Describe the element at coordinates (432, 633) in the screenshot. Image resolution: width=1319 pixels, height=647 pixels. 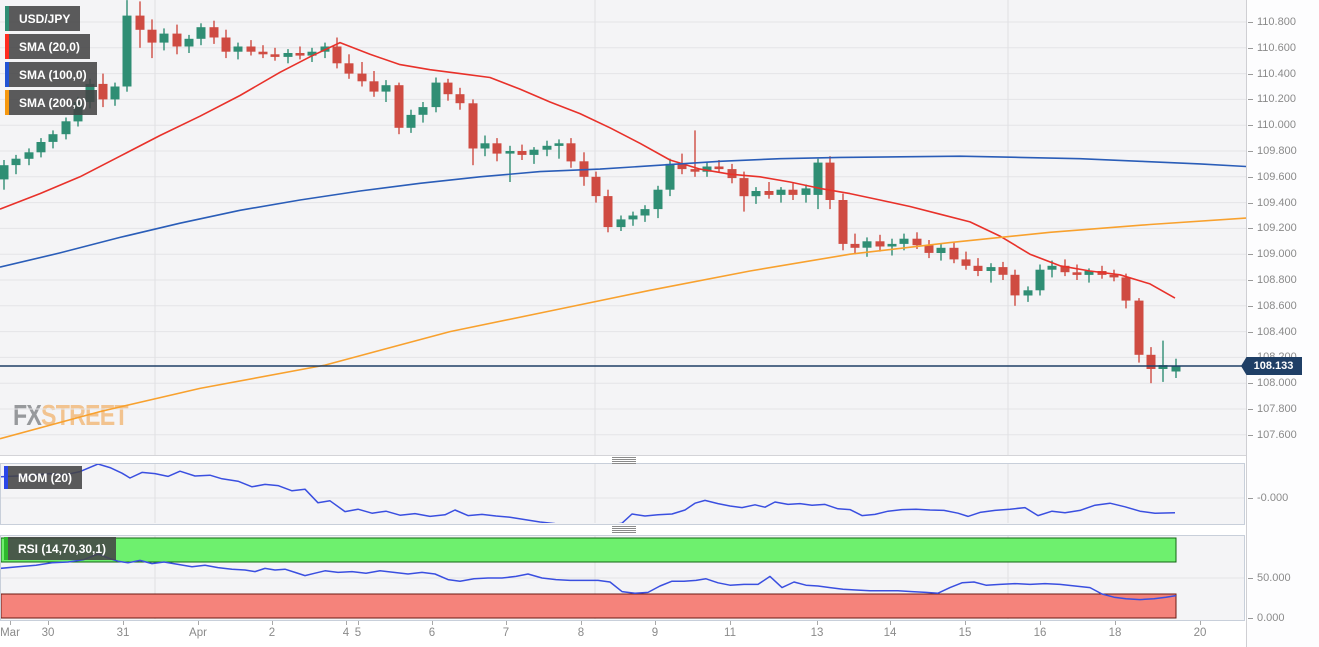
I see `time-tick-label: 6` at that location.